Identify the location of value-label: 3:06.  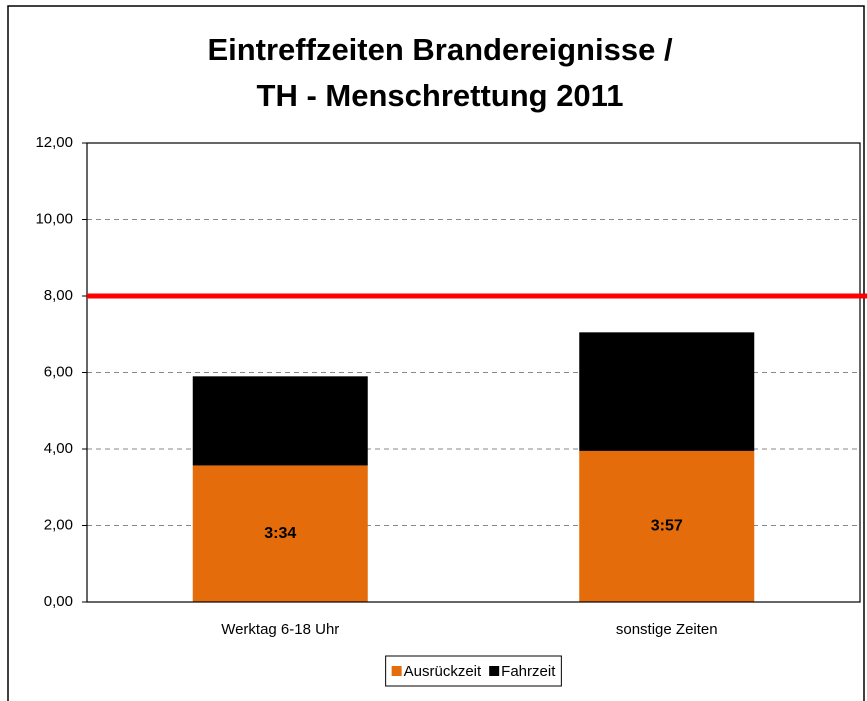
(667, 391).